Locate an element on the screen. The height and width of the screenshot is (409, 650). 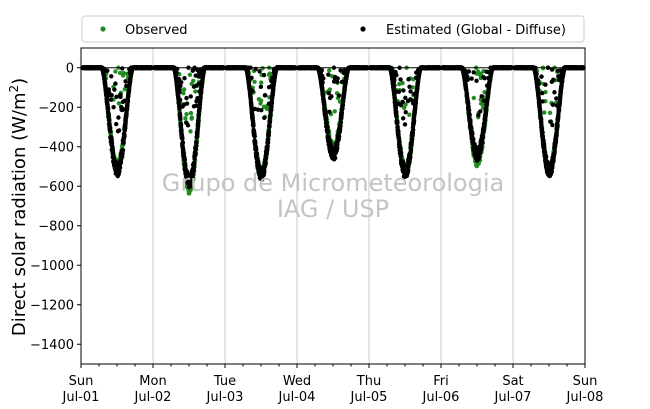
legend: Observed Estimated (Global - Diffuse) is located at coordinates (333, 29).